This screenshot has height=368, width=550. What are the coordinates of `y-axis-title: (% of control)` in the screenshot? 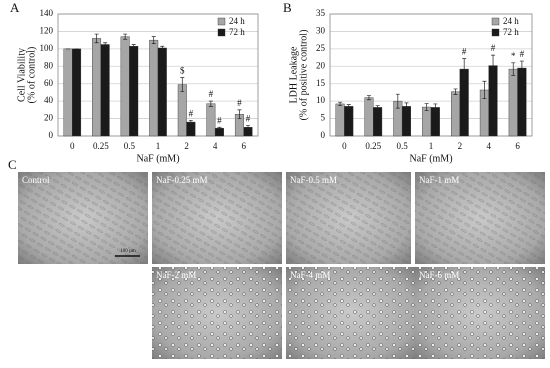 It's located at (31, 75).